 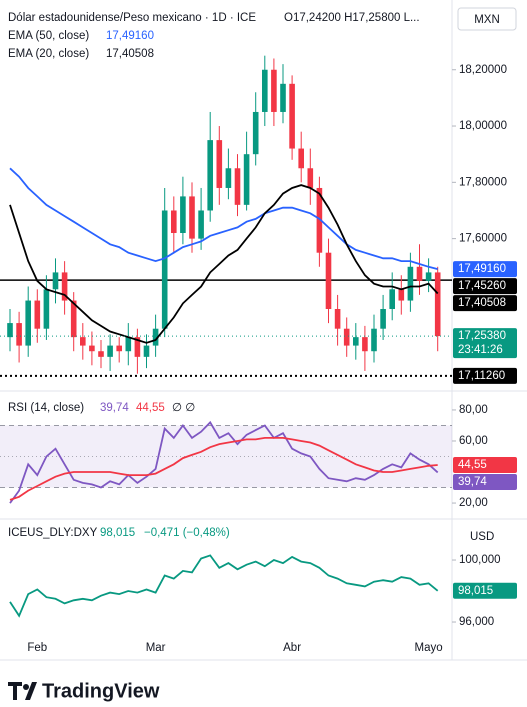 I want to click on y-tick-label: 60,00, so click(x=473, y=441).